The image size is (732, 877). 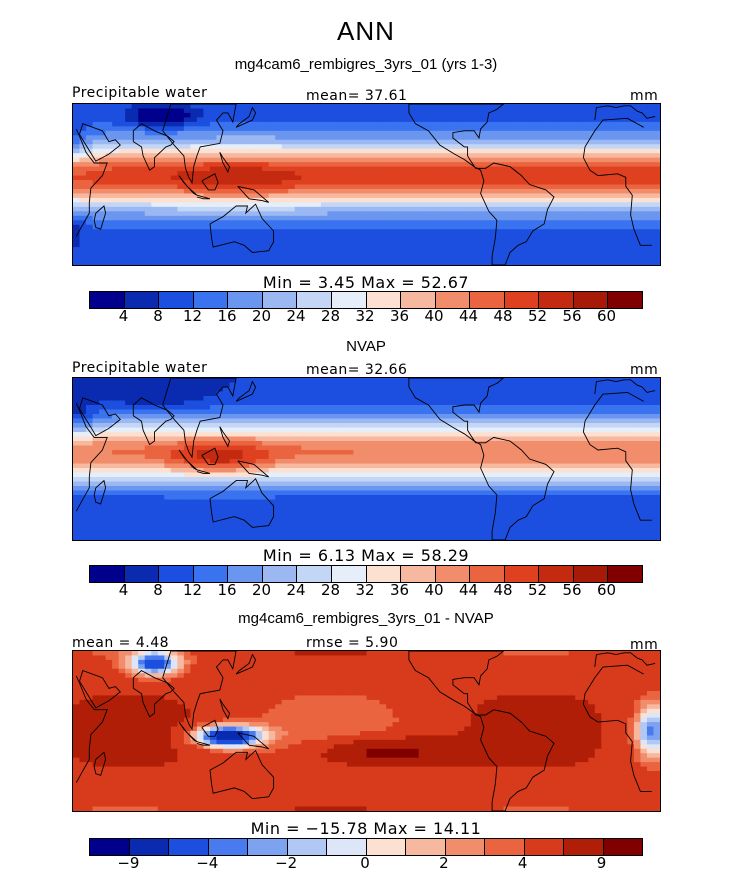 What do you see at coordinates (227, 316) in the screenshot?
I see `colorbar-tick-label: 16` at bounding box center [227, 316].